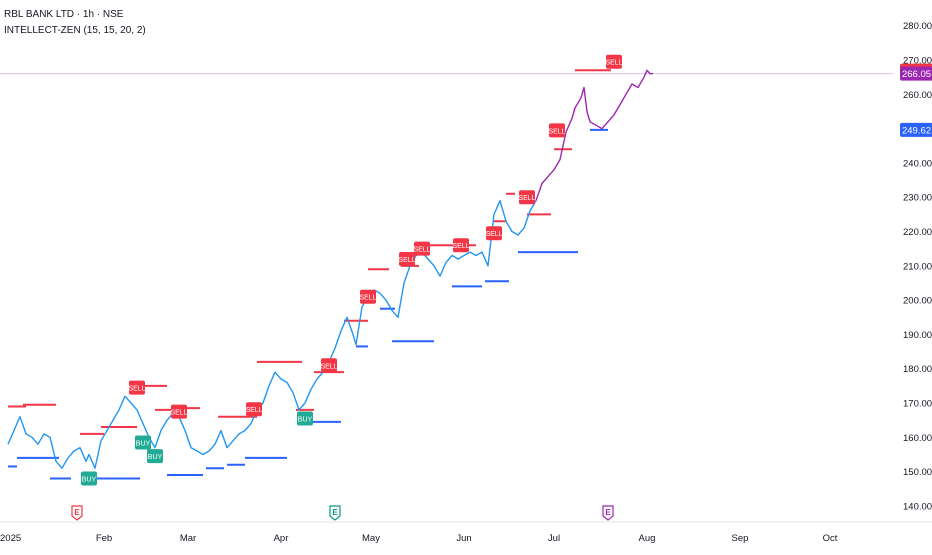  What do you see at coordinates (917, 163) in the screenshot?
I see `price-tick-label: 240.00` at bounding box center [917, 163].